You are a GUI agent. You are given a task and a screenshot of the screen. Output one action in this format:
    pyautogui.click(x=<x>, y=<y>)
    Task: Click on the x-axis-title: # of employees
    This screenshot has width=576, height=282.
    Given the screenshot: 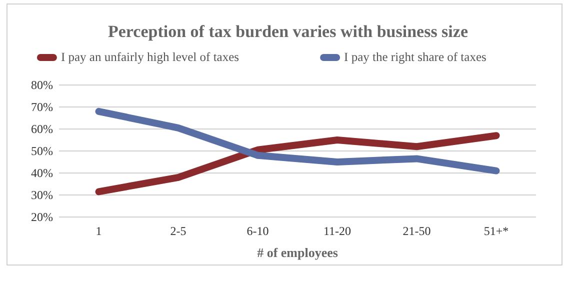 What is the action you would take?
    pyautogui.click(x=297, y=252)
    